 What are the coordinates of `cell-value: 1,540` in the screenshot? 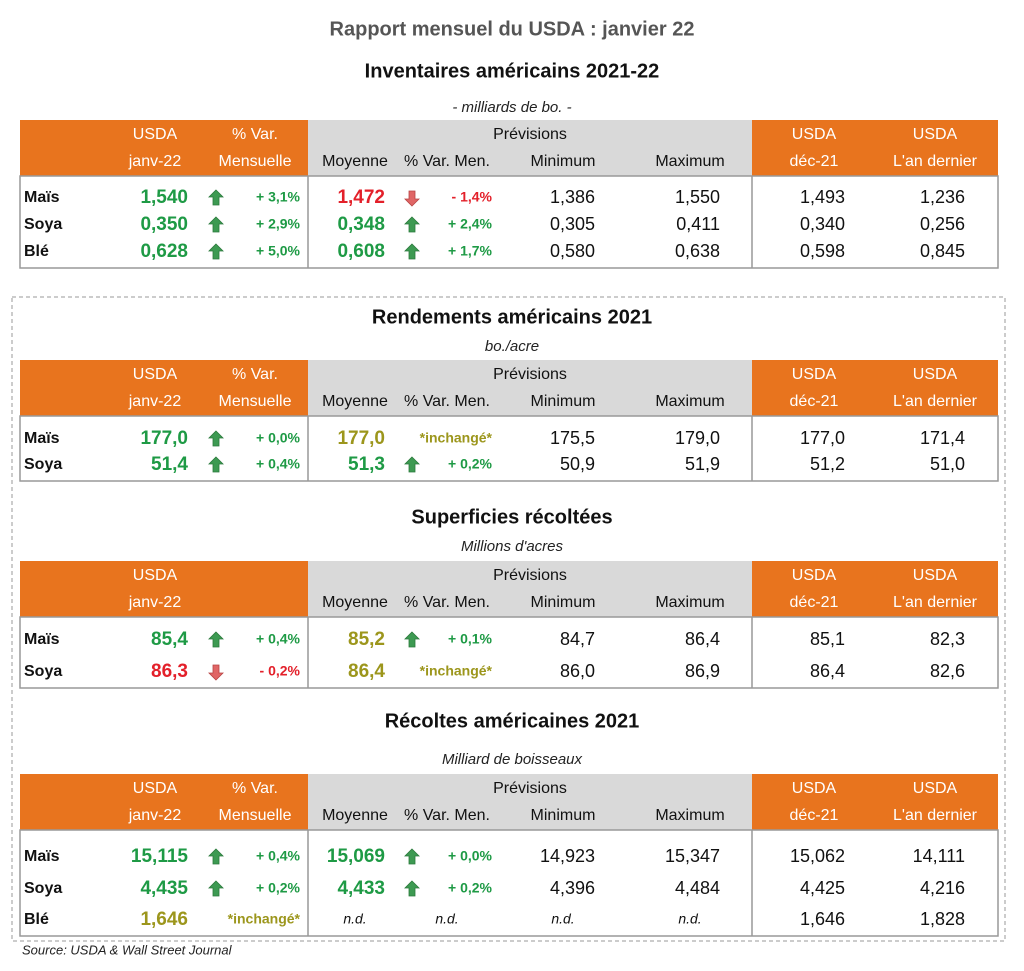 It's located at (164, 197).